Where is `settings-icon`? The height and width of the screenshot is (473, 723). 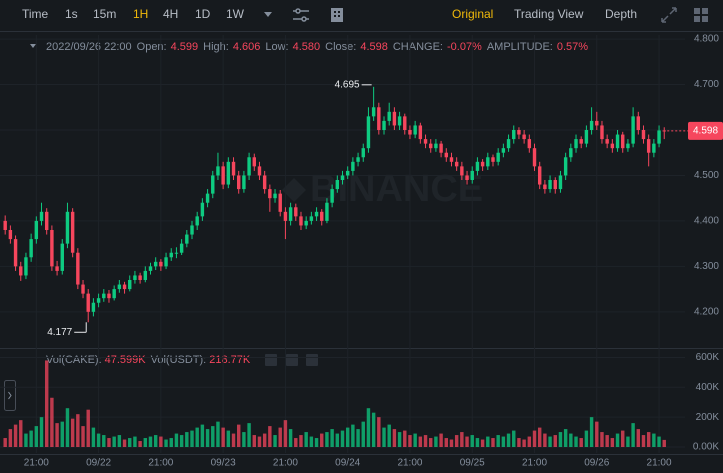
settings-icon is located at coordinates (301, 15).